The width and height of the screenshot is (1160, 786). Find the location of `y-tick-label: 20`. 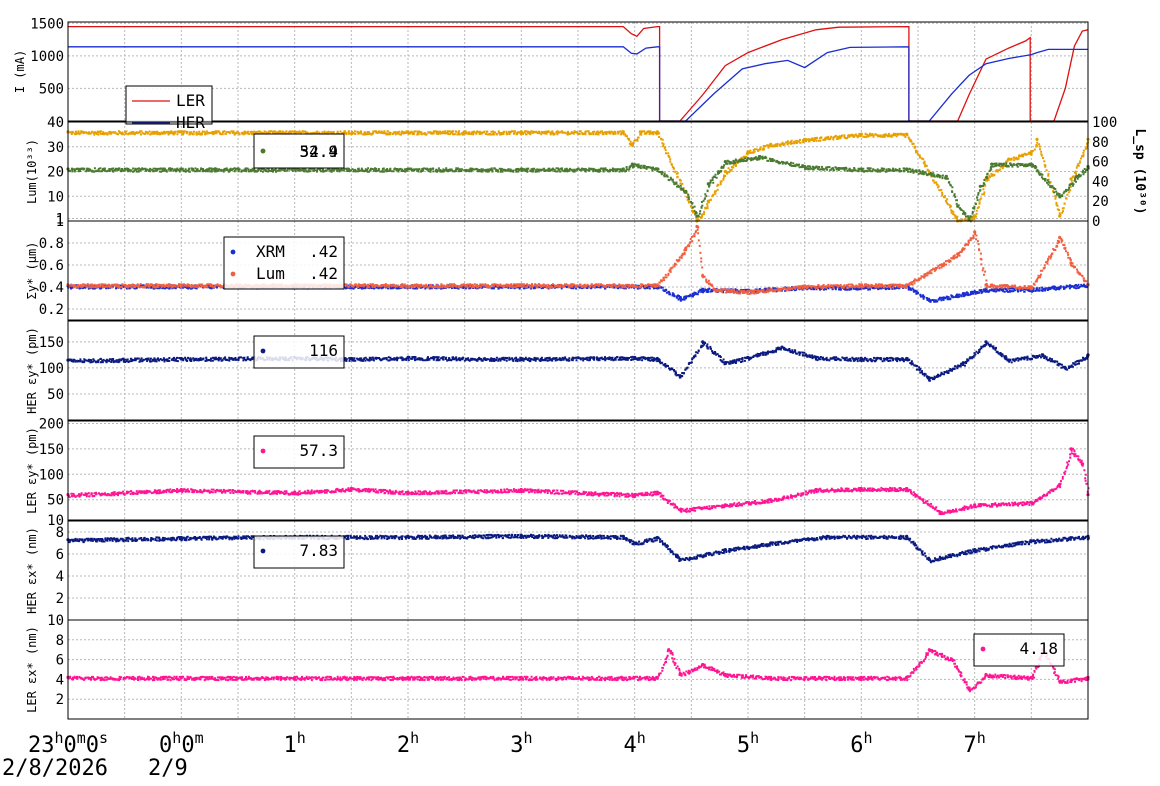

y-tick-label: 20 is located at coordinates (55, 173).